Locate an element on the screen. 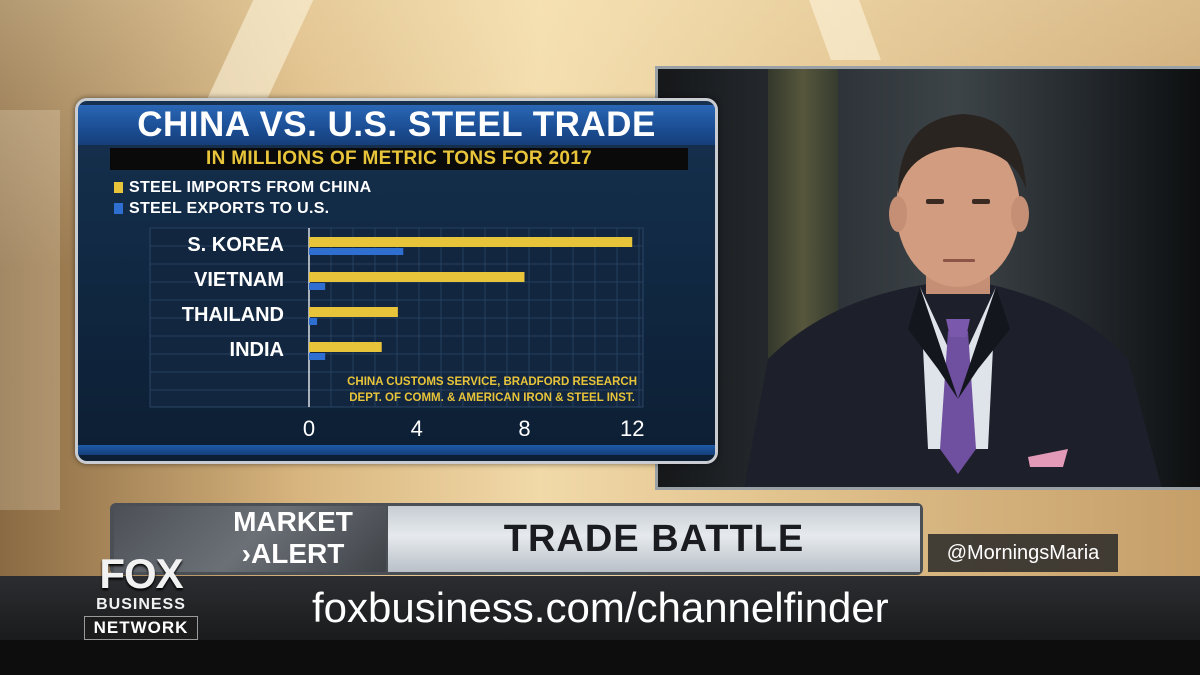 The height and width of the screenshot is (675, 1200). social-handle: @MorningsMaria is located at coordinates (1023, 553).